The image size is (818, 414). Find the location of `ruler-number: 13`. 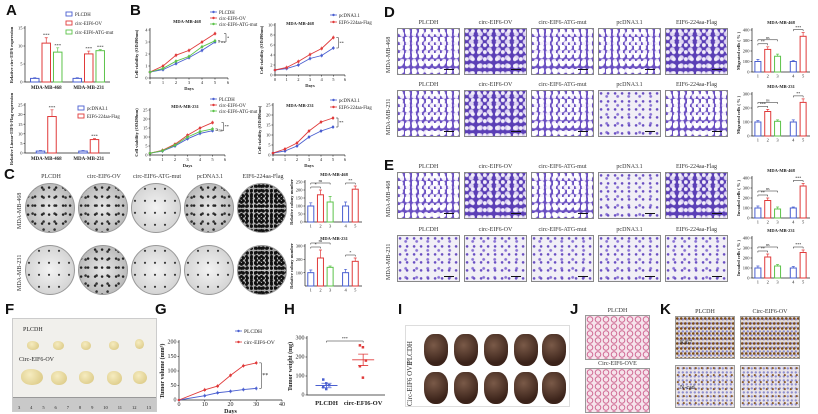

ruler-number: 13 is located at coordinates (148, 407).